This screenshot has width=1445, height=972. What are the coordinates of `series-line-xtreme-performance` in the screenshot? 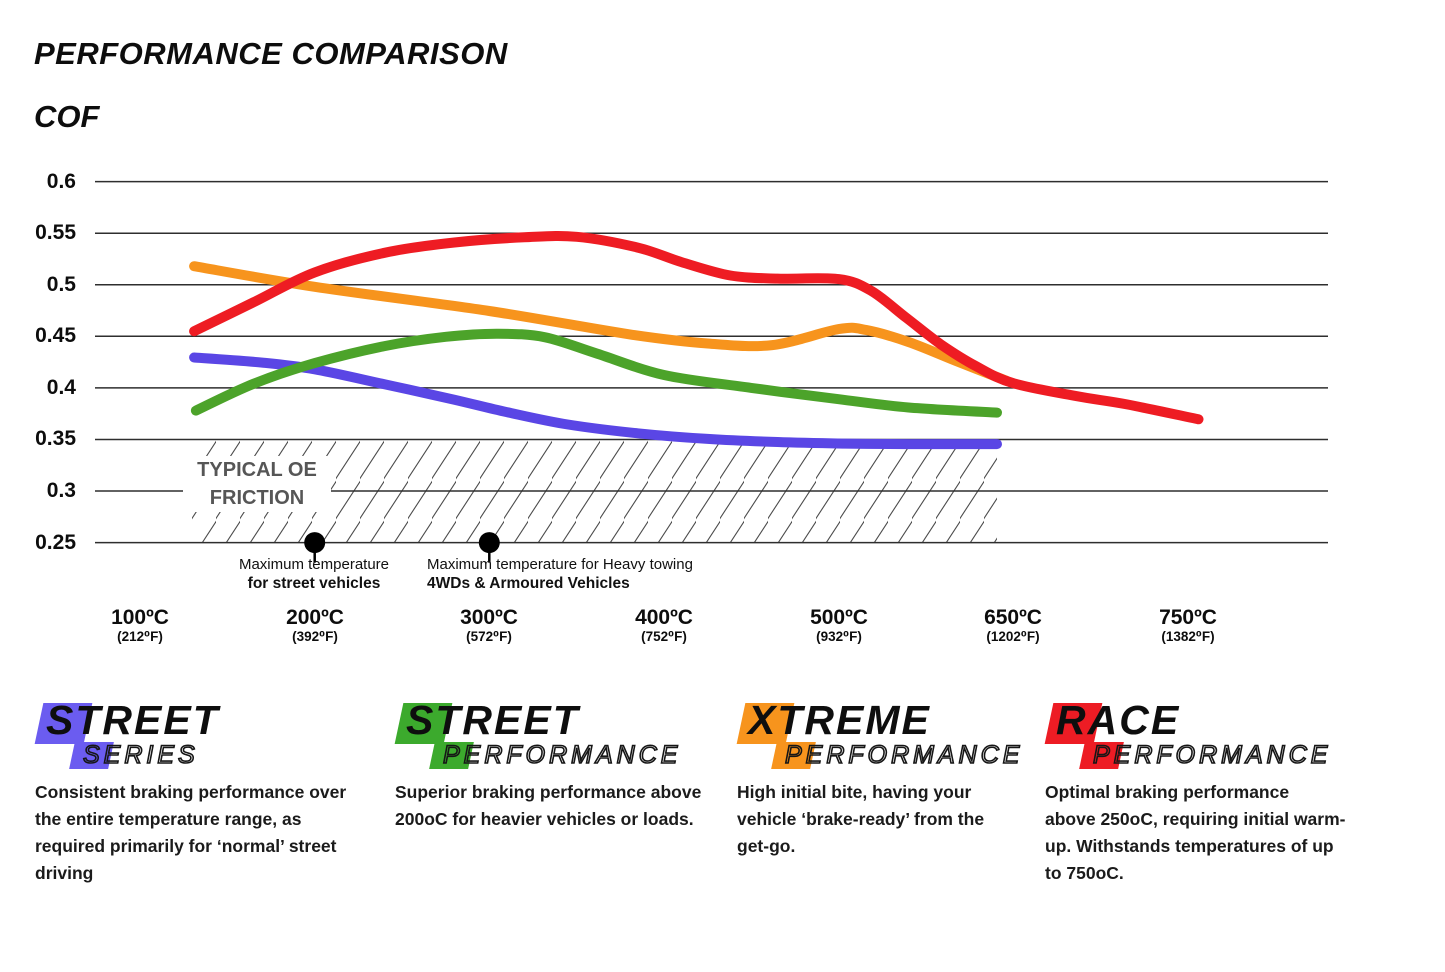 It's located at (600, 323).